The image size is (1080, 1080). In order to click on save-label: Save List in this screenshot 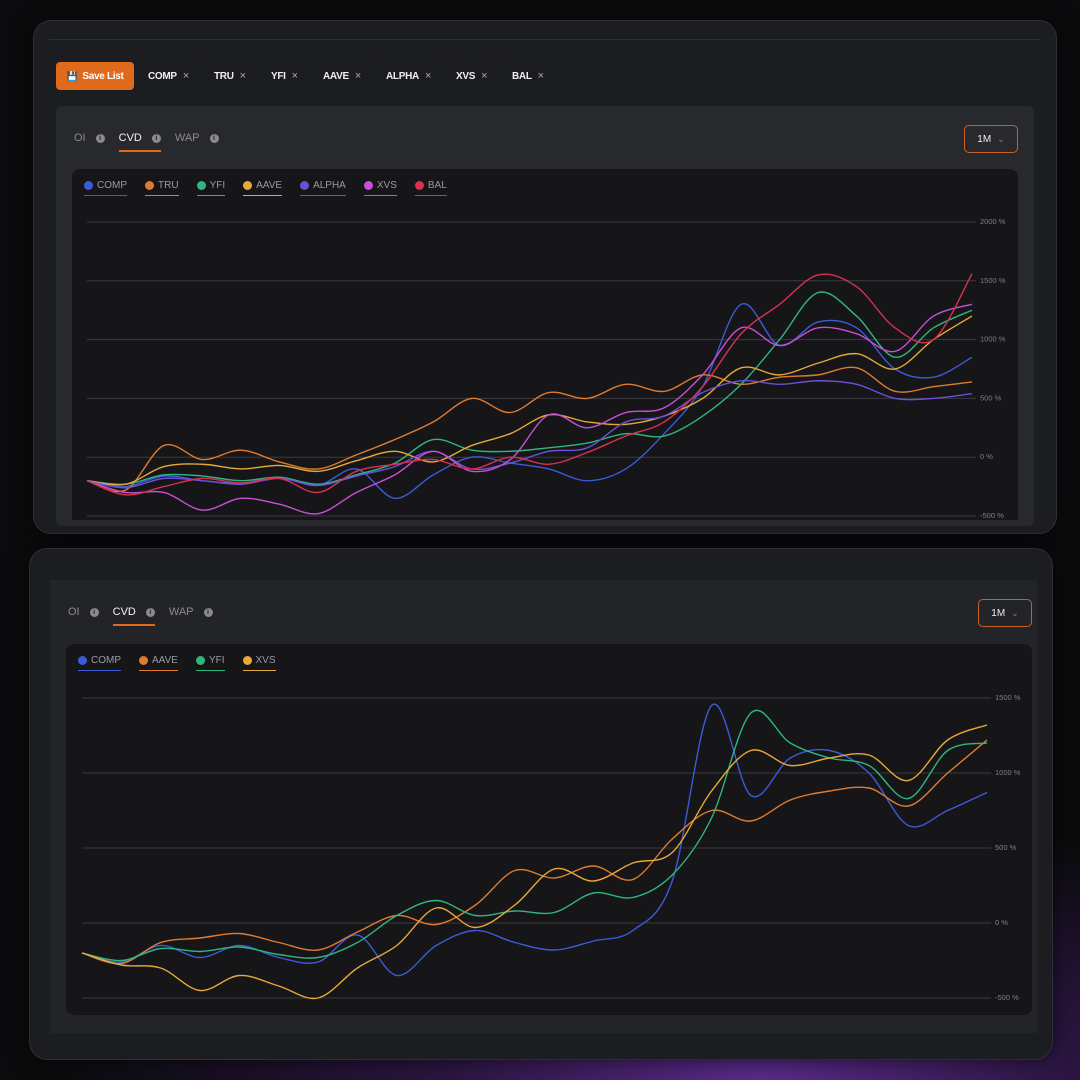, I will do `click(103, 76)`.